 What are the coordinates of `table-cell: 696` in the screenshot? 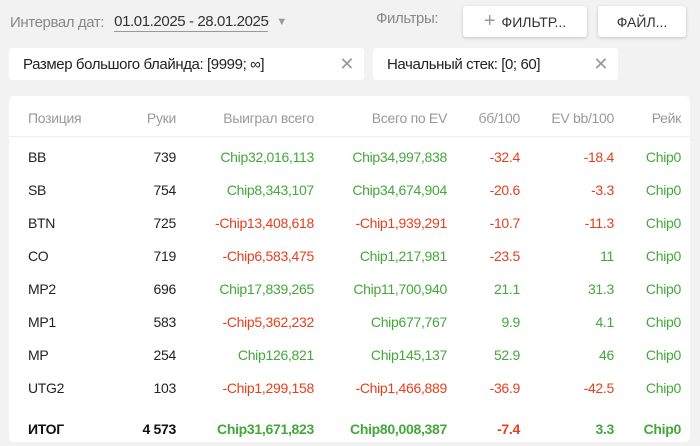 It's located at (165, 289).